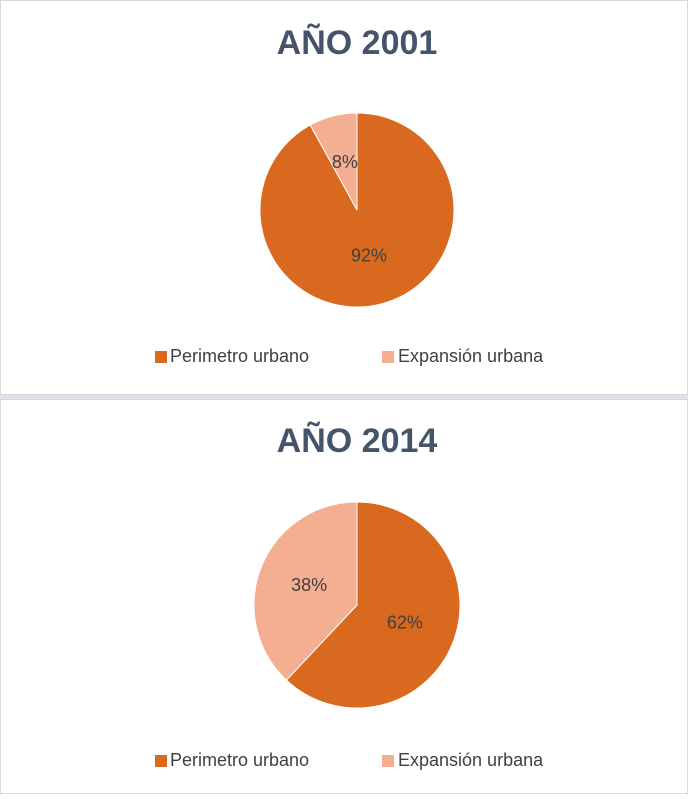 The height and width of the screenshot is (799, 688). I want to click on data-label: 92%, so click(369, 256).